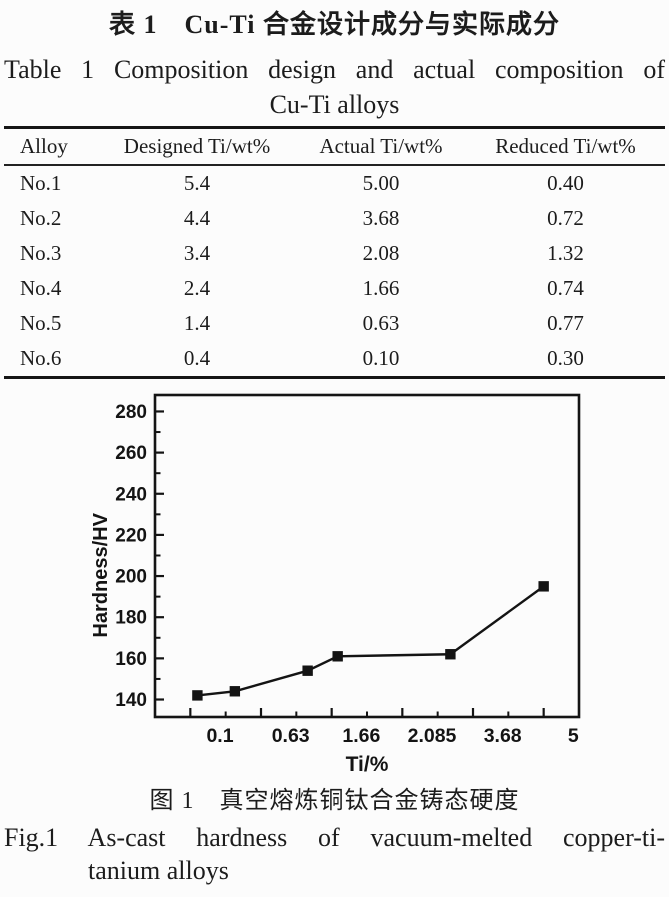 Image resolution: width=669 pixels, height=897 pixels. What do you see at coordinates (101, 574) in the screenshot?
I see `y-axis-title: Hardness/HV` at bounding box center [101, 574].